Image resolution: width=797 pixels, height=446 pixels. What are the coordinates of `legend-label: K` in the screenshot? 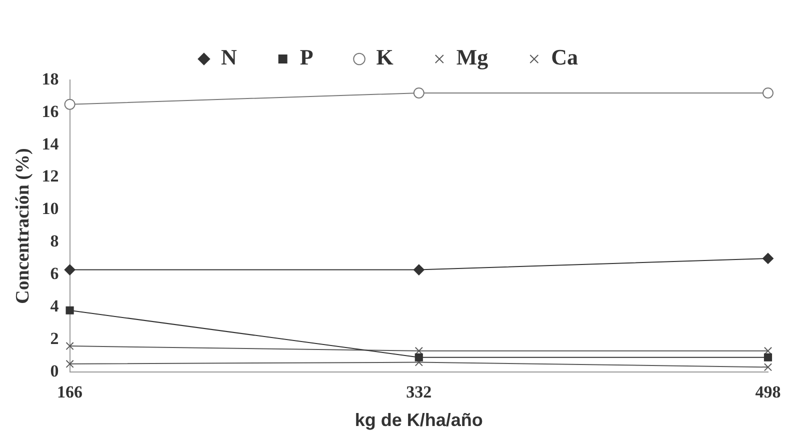 It's located at (385, 57).